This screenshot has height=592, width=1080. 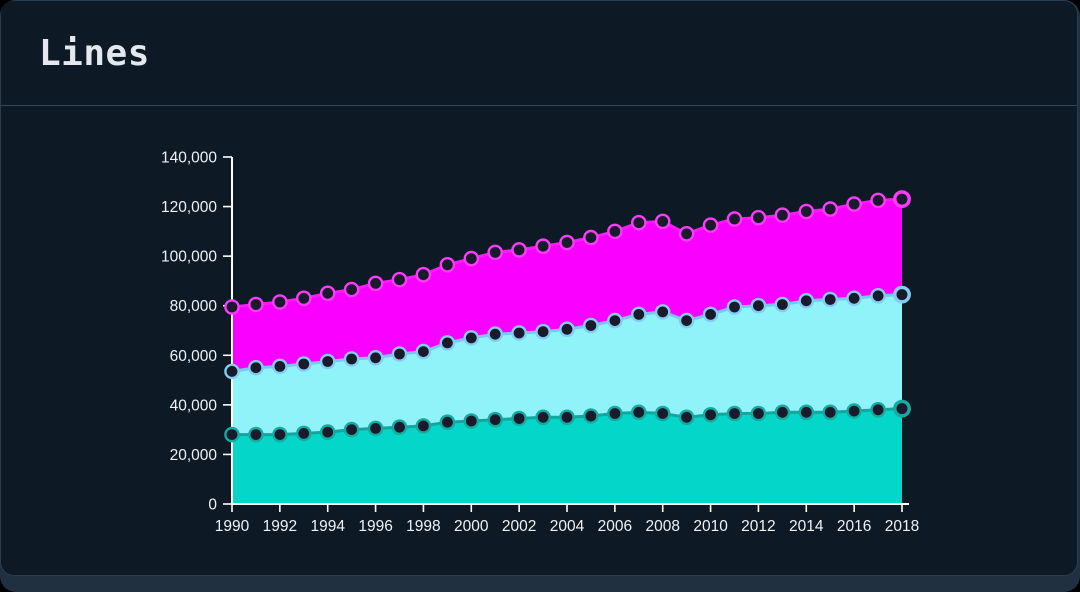 I want to click on x-tick-label: 2010, so click(x=710, y=526).